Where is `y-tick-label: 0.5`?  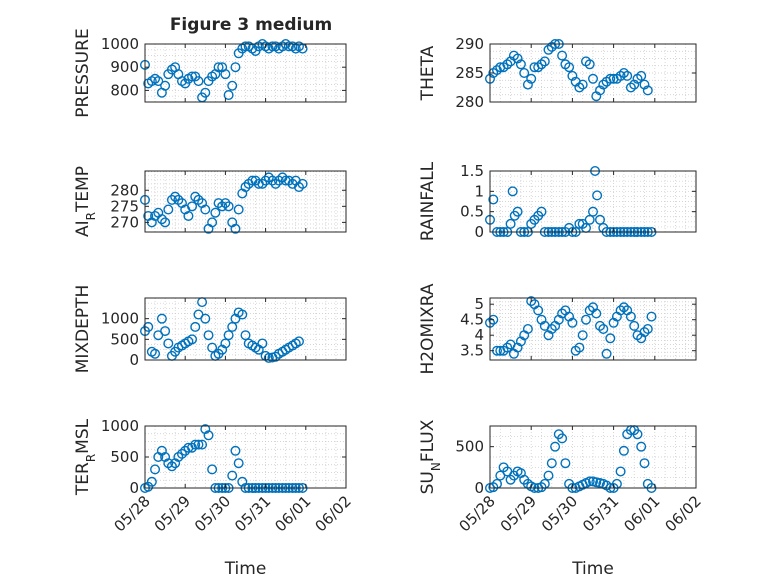
y-tick-label: 0.5 is located at coordinates (472, 212).